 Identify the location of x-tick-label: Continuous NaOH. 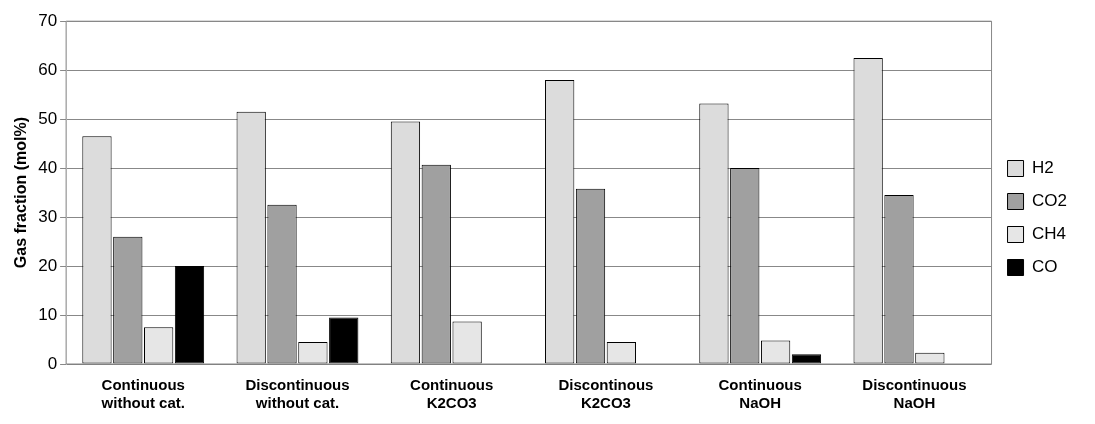
(760, 394).